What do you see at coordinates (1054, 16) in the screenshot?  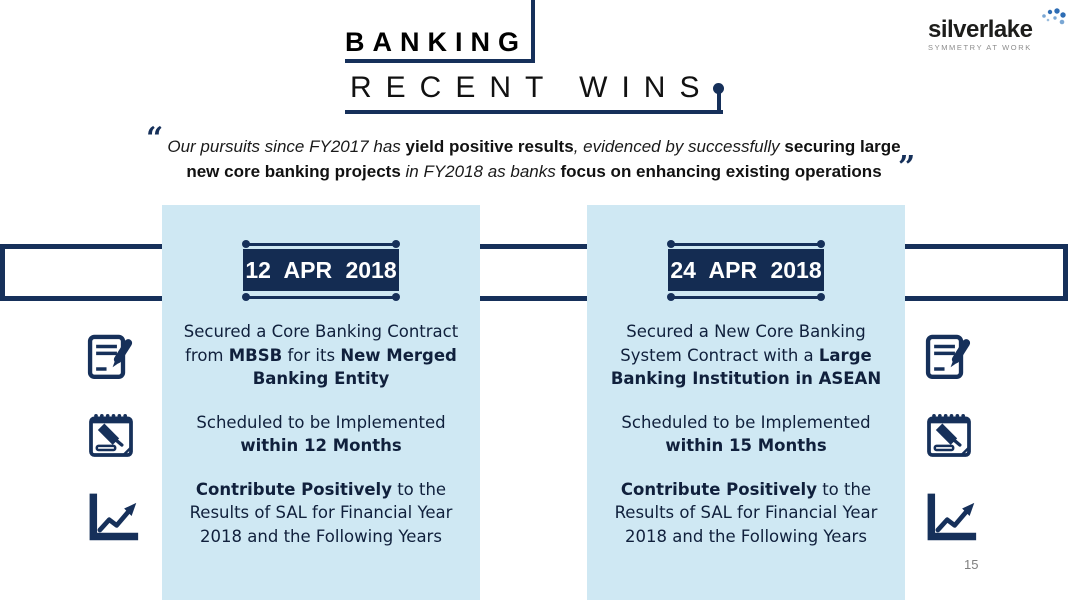 I see `logo-dots-icon` at bounding box center [1054, 16].